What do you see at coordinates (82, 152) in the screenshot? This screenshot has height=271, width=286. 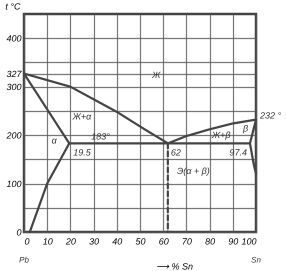 I see `annotation: 19.5` at bounding box center [82, 152].